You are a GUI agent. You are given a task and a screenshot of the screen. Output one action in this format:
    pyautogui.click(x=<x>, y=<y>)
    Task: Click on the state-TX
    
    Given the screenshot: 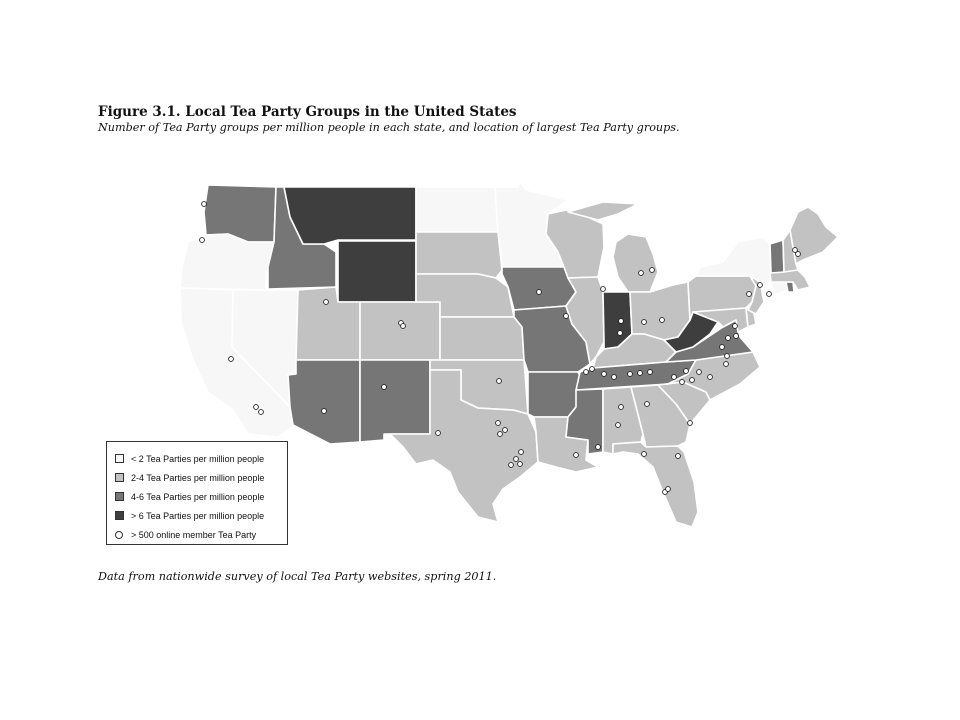 What is the action you would take?
    pyautogui.click(x=464, y=446)
    